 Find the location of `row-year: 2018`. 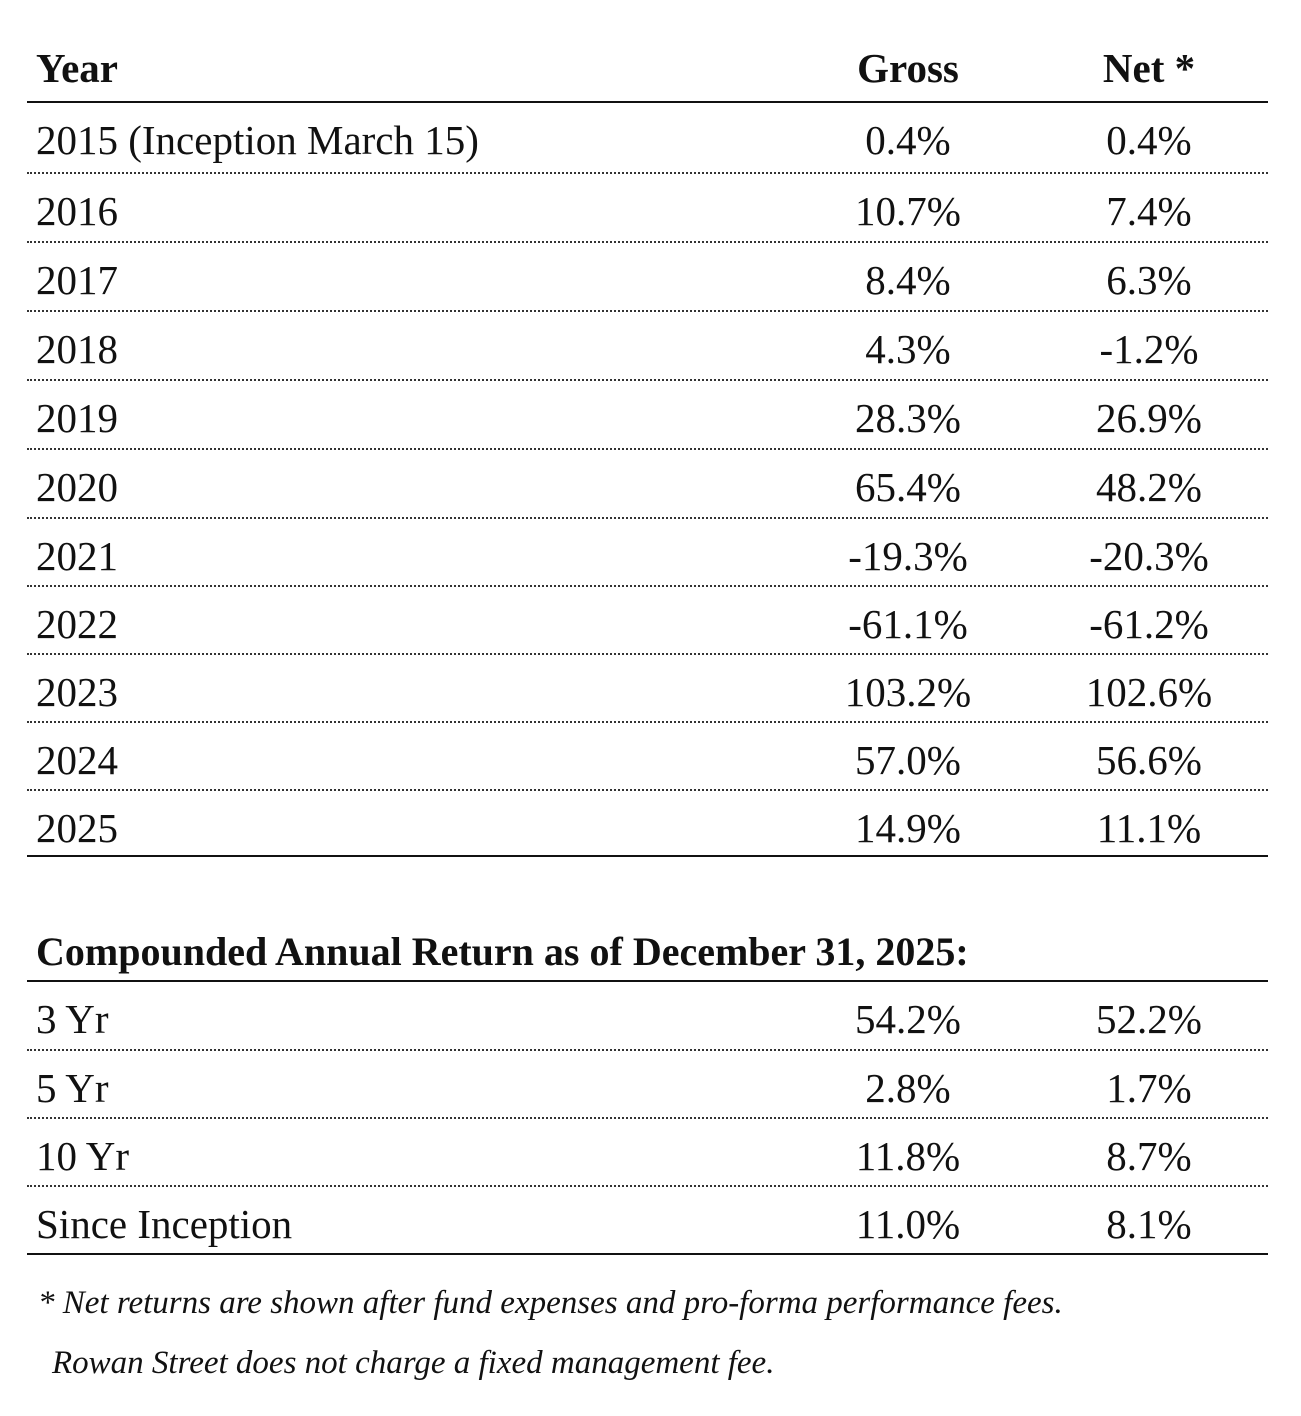

row-year: 2018 is located at coordinates (77, 349).